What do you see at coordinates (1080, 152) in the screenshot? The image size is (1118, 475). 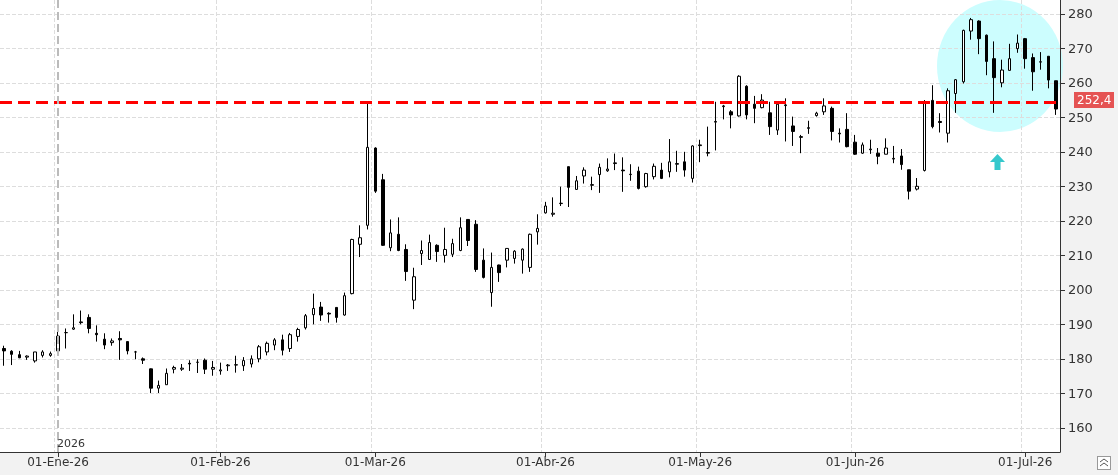 I see `y-tick-label: 240` at bounding box center [1080, 152].